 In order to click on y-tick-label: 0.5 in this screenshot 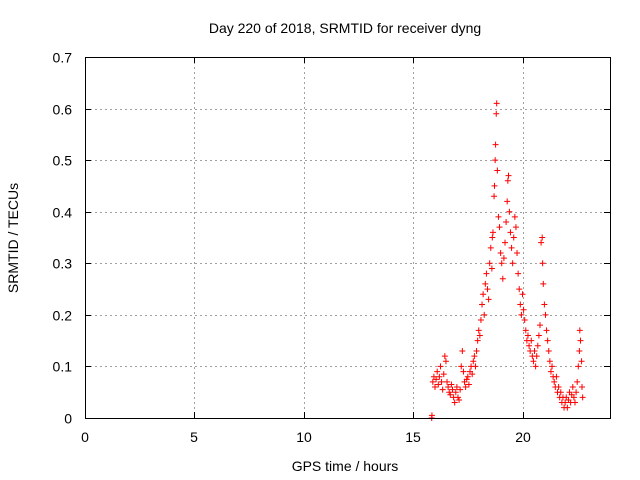, I will do `click(63, 161)`.